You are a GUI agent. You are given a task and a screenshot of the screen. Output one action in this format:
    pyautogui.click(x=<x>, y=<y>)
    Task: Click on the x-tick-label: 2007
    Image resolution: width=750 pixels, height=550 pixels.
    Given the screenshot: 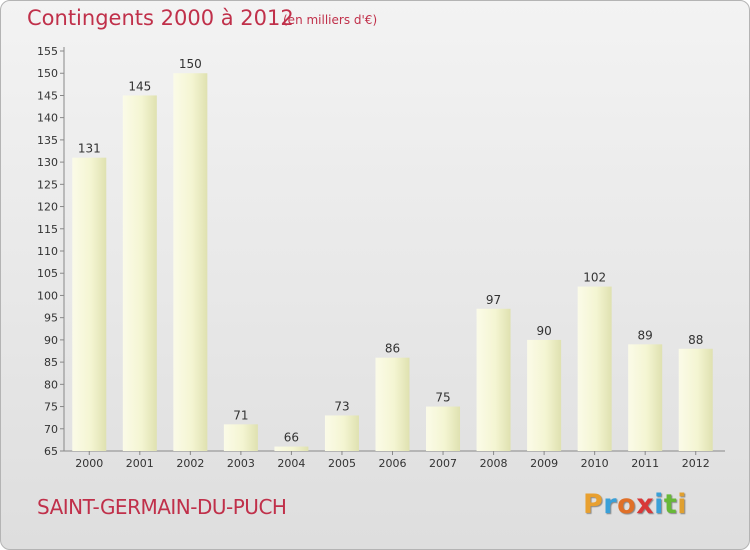 What is the action you would take?
    pyautogui.click(x=443, y=463)
    